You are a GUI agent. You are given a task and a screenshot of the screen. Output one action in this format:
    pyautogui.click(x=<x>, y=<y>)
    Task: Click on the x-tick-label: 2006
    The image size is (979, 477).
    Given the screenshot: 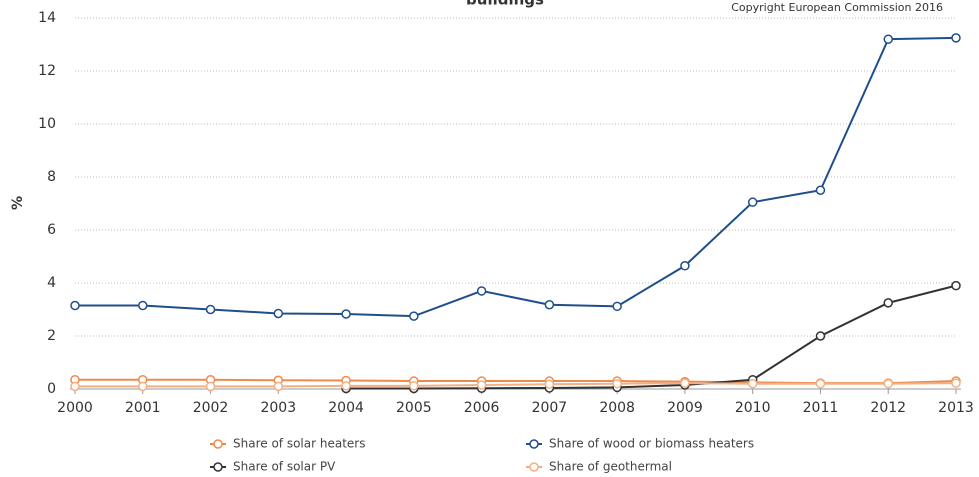 What is the action you would take?
    pyautogui.click(x=482, y=408)
    